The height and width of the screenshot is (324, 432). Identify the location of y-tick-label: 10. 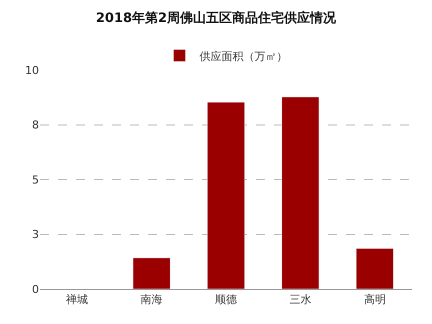
(32, 70).